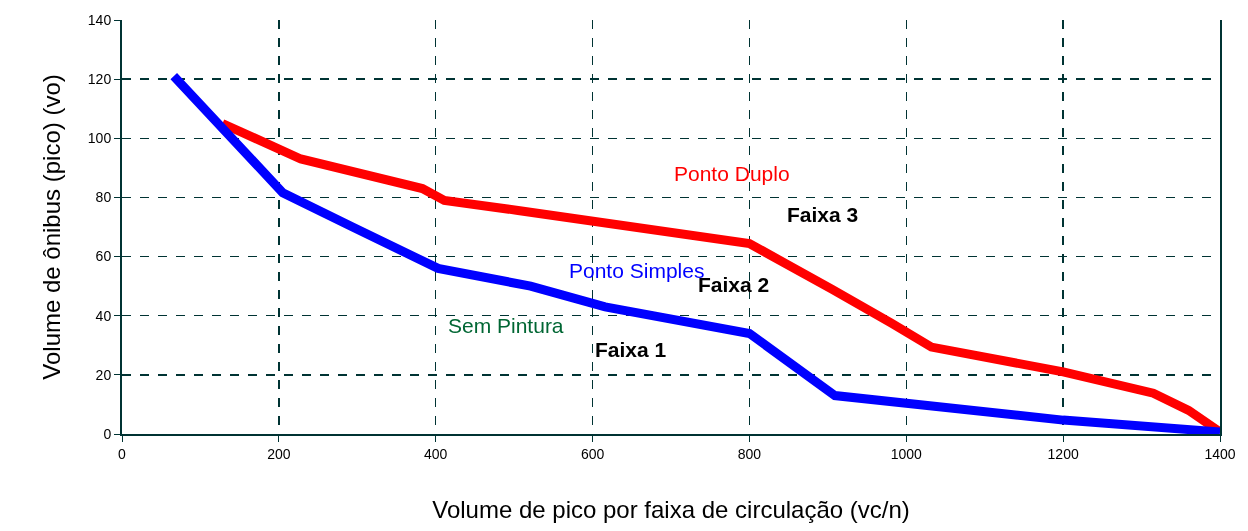 This screenshot has width=1248, height=531. Describe the element at coordinates (506, 325) in the screenshot. I see `annotation: Sem Pintura` at that location.